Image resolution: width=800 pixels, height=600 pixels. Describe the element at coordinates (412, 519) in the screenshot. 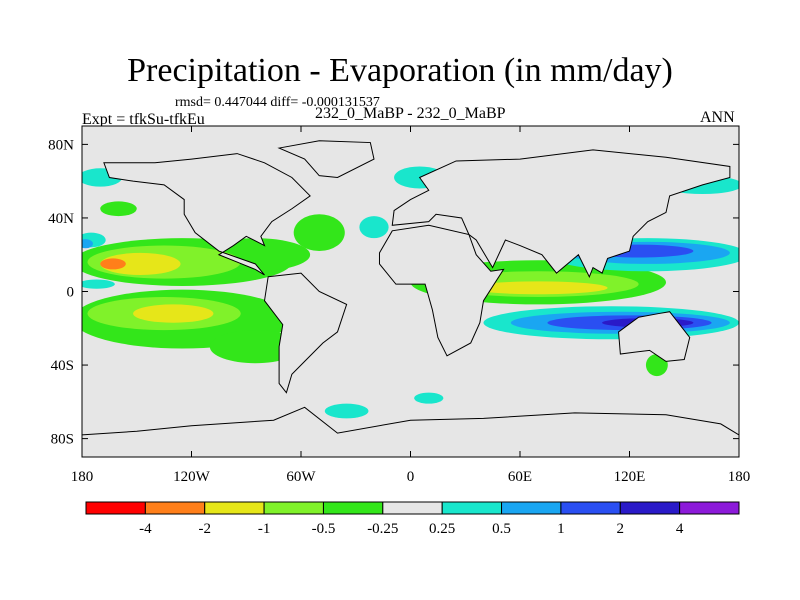

I see `colorbar: -4 -2 -1 -0.5 -0.25 0.25 0.5 1 2 4` at that location.